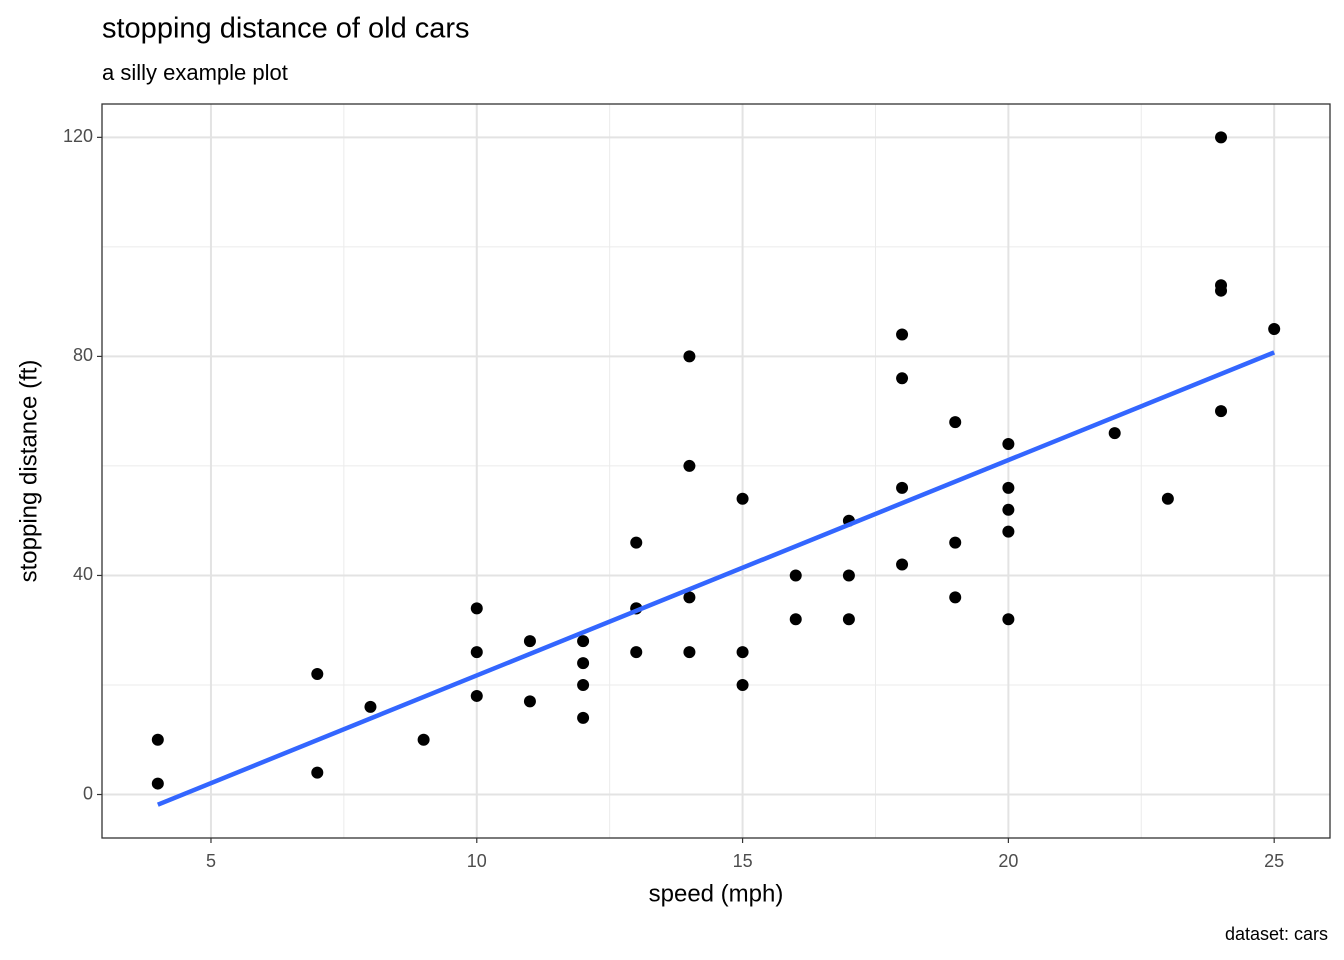 Image resolution: width=1344 pixels, height=960 pixels. What do you see at coordinates (477, 861) in the screenshot?
I see `x-tick-label: 10` at bounding box center [477, 861].